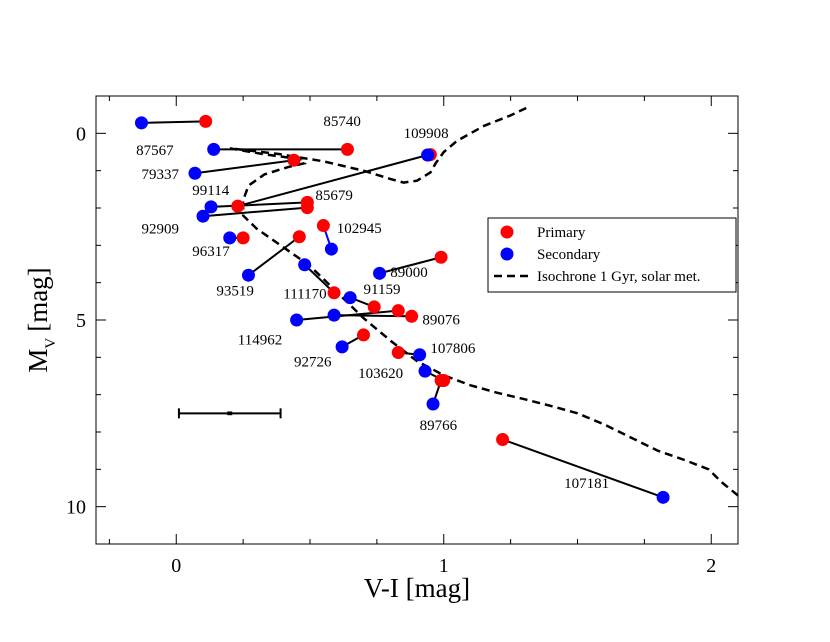 The image size is (830, 642). I want to click on y-tick-label: 0, so click(81, 134).